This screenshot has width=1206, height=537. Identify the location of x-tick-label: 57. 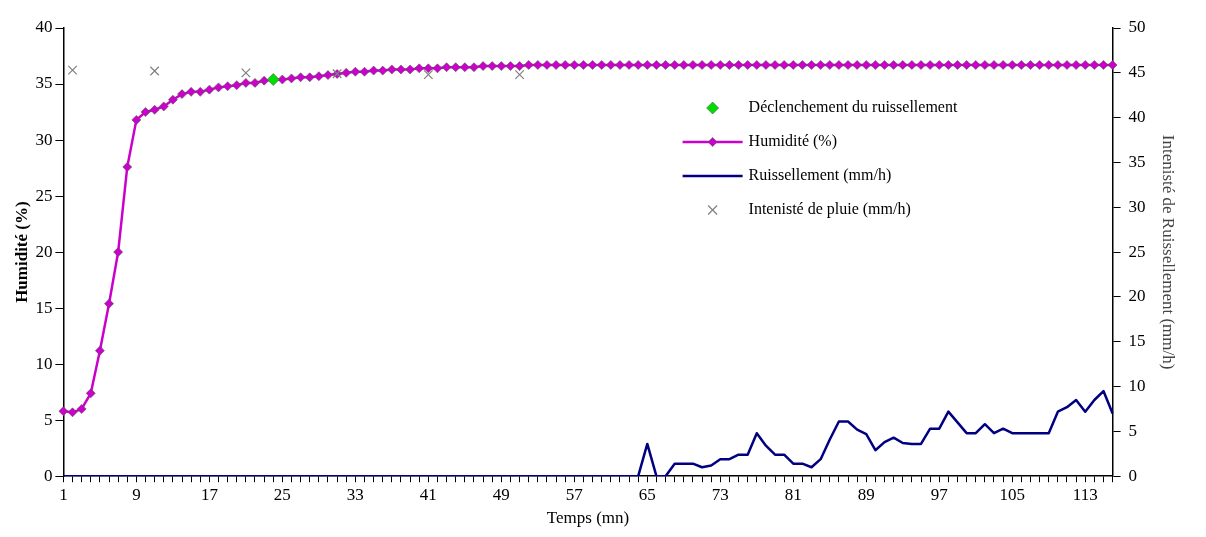
(574, 494).